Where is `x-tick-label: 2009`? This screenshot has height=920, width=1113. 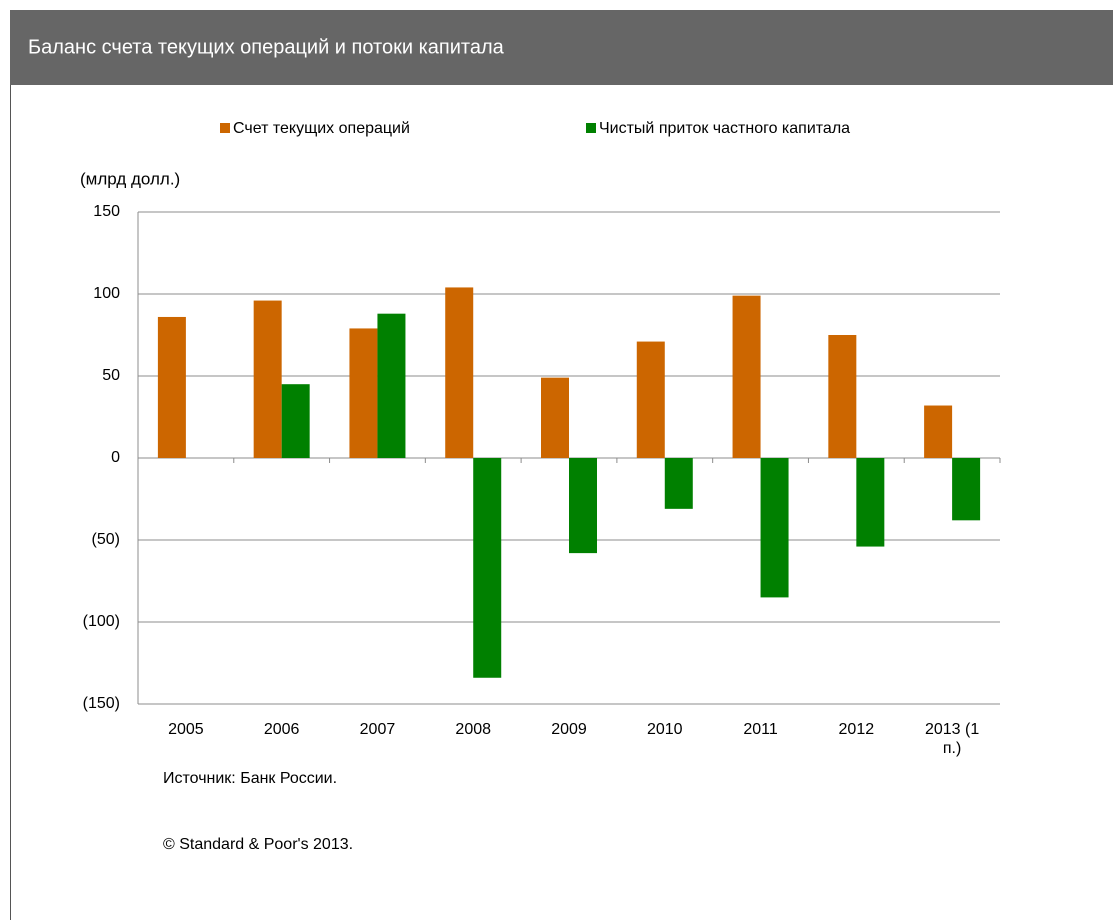 x-tick-label: 2009 is located at coordinates (569, 729).